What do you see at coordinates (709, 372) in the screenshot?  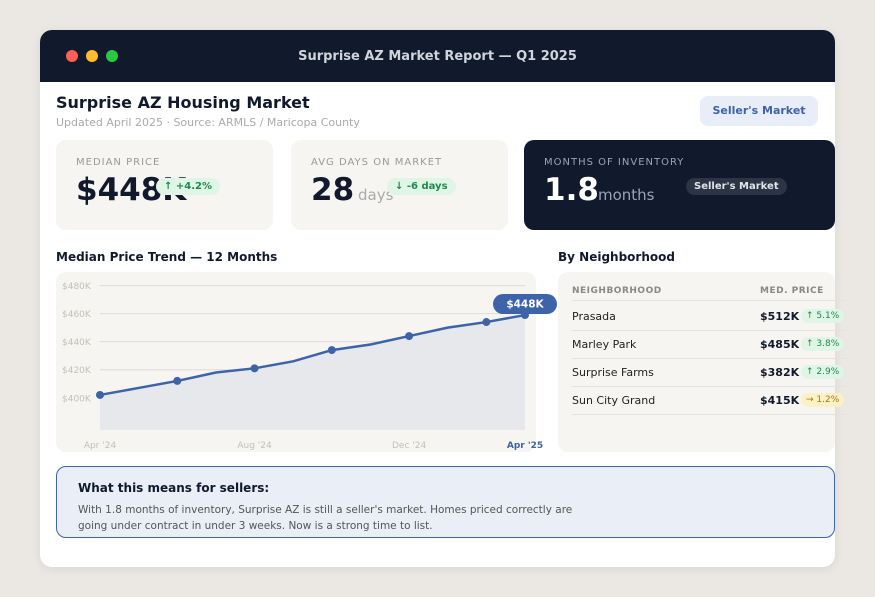 I see `table-row: Surprise Farms $382K ↑ 2.9%` at bounding box center [709, 372].